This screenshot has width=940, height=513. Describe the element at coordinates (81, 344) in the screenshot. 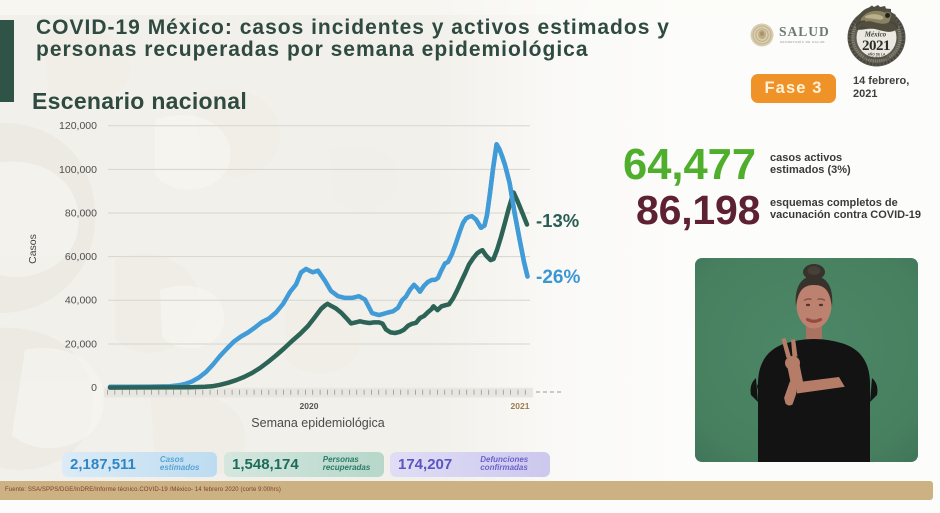

I see `svg-text: 20,000` at that location.